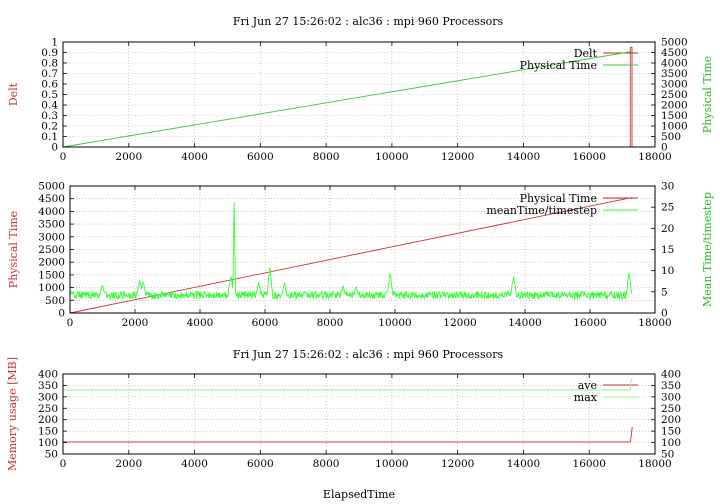  What do you see at coordinates (51, 263) in the screenshot?
I see `y-tick-label: 2000` at bounding box center [51, 263].